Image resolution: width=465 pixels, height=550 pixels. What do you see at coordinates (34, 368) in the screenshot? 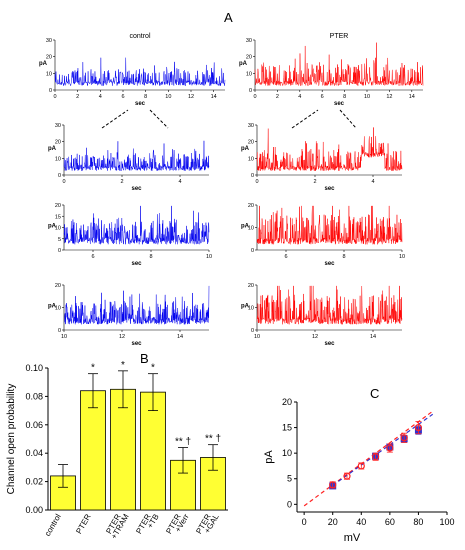
I see `y-tick-label: 0.10` at bounding box center [34, 368].